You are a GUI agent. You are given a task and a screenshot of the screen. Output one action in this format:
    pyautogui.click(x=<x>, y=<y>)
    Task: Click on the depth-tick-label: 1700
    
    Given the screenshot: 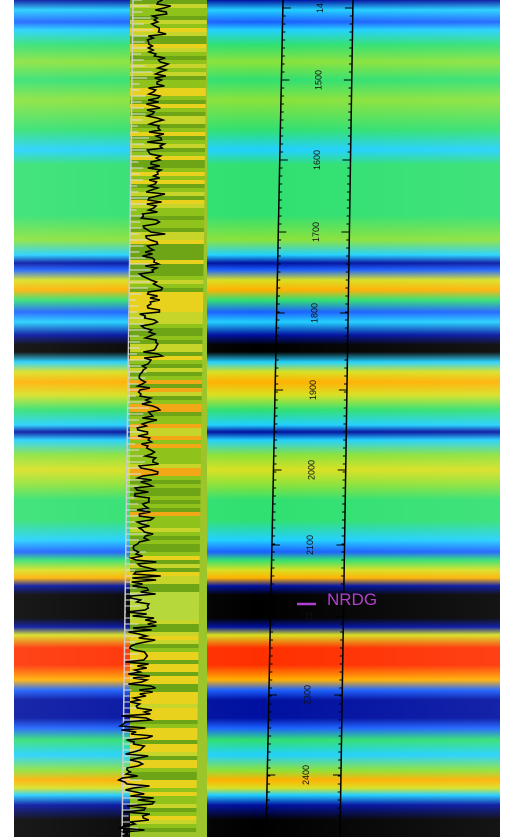 What is the action you would take?
    pyautogui.click(x=316, y=232)
    